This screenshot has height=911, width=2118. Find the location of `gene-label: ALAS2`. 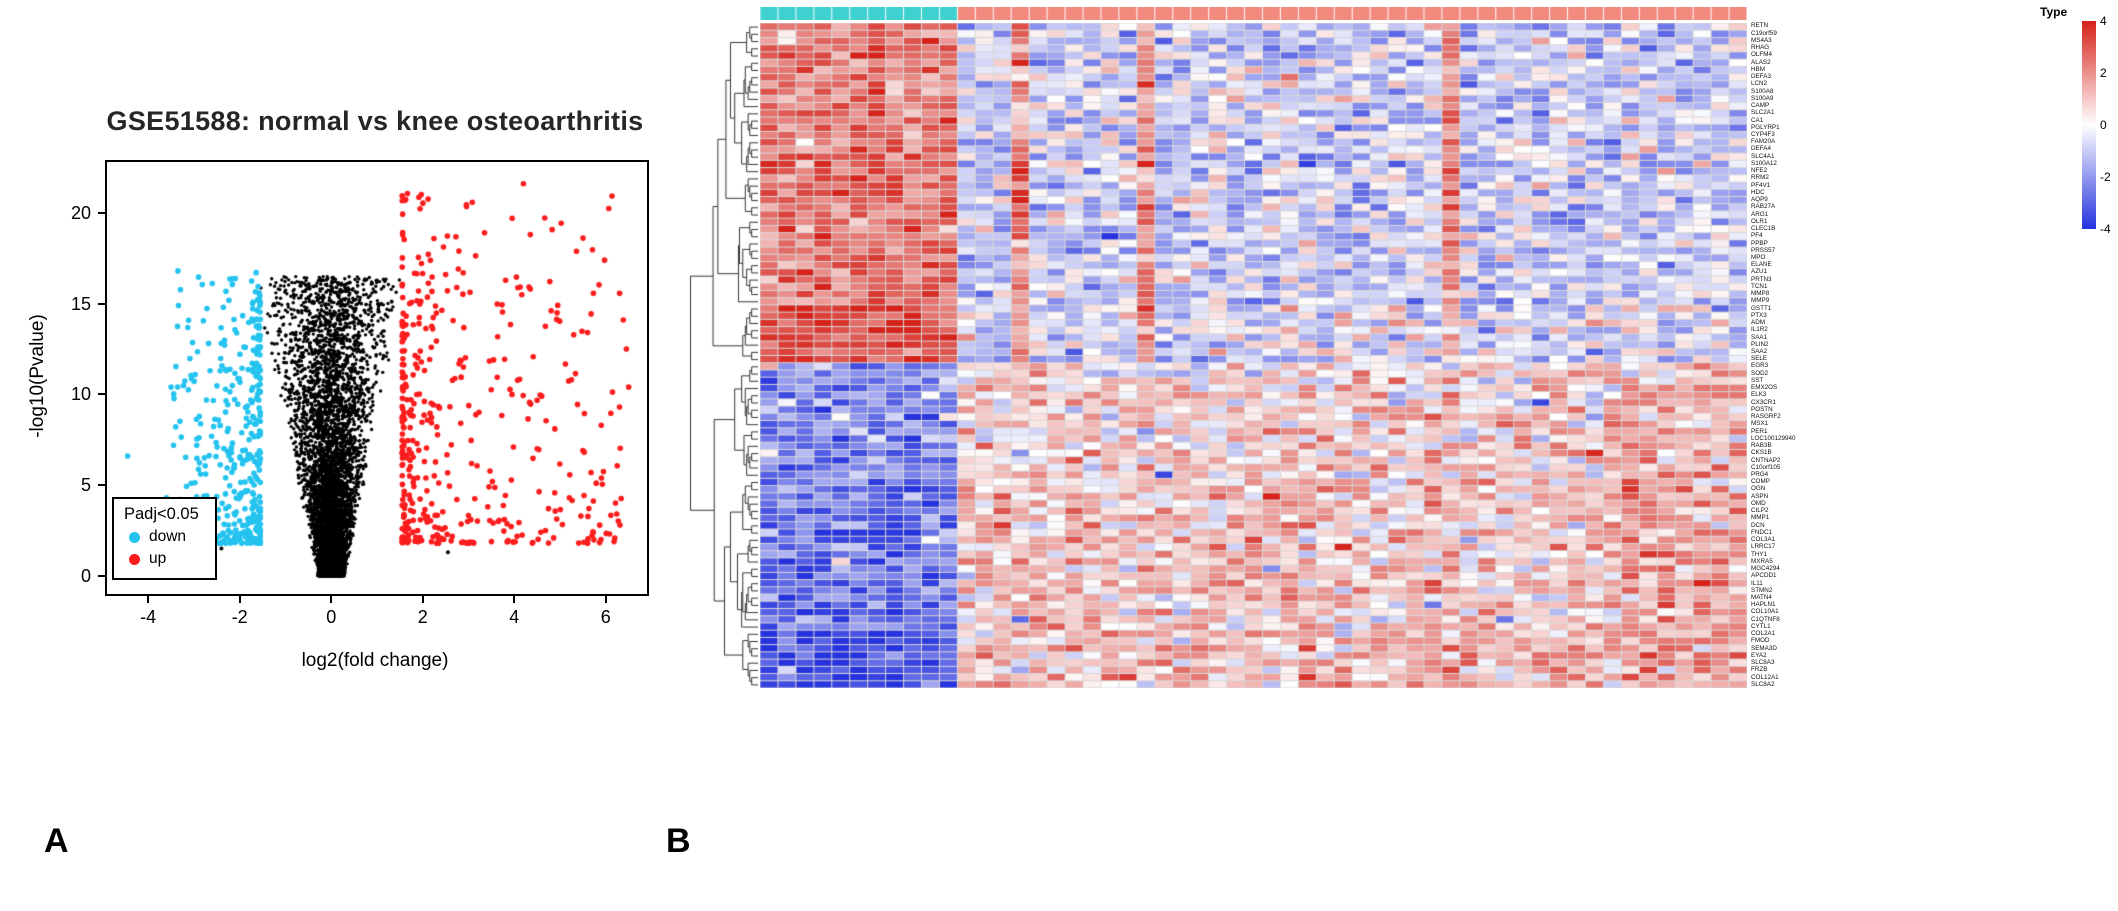

gene-label: ALAS2 is located at coordinates (1761, 62).